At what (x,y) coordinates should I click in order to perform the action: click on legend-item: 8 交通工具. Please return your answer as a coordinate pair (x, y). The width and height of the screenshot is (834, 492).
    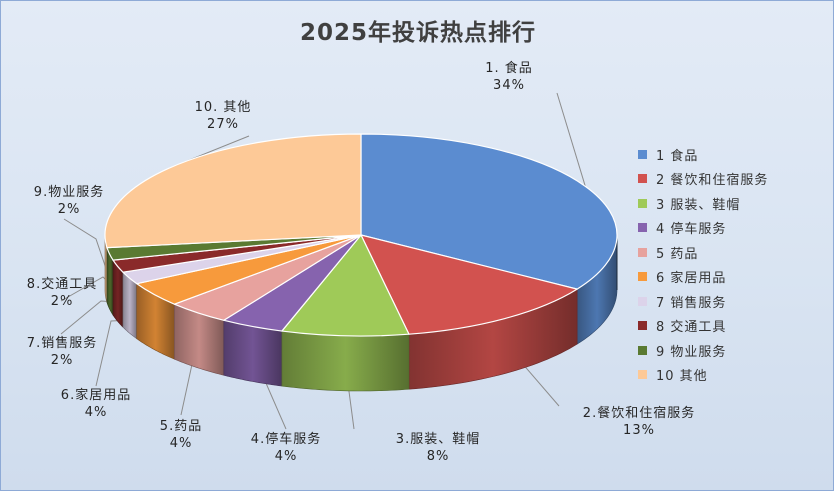
    Looking at the image, I should click on (703, 326).